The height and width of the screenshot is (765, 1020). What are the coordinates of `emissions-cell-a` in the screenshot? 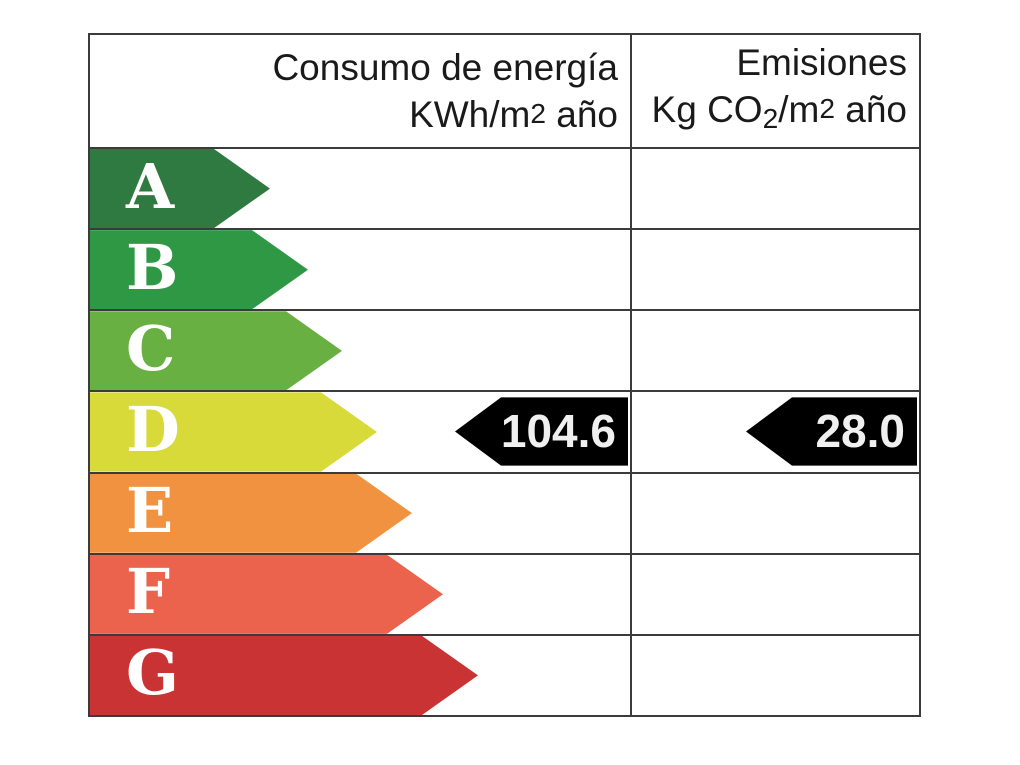 It's located at (774, 189).